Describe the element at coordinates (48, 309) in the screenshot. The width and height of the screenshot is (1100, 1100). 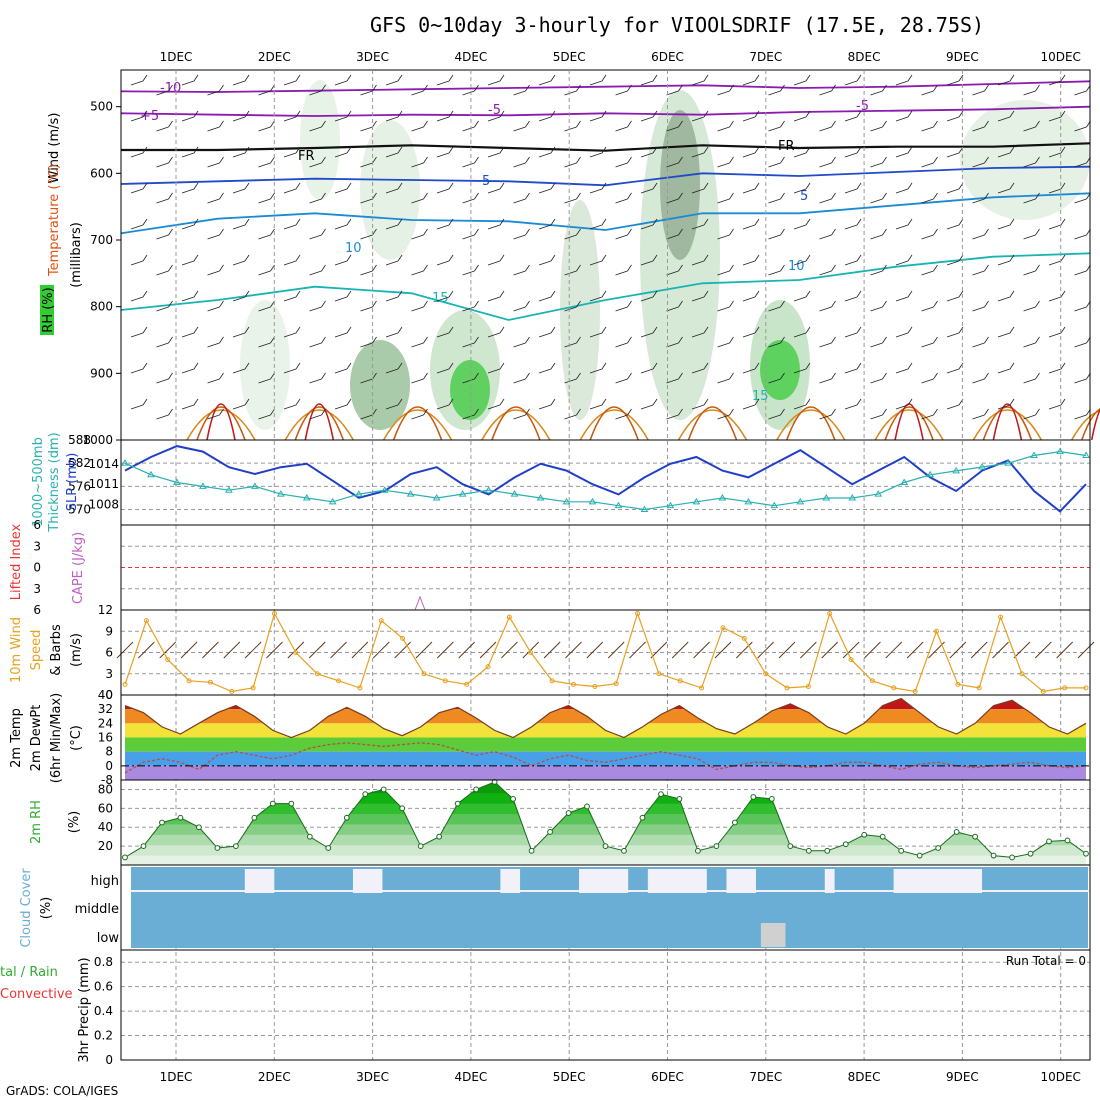
I see `upper-rh-label: RH (%)` at that location.